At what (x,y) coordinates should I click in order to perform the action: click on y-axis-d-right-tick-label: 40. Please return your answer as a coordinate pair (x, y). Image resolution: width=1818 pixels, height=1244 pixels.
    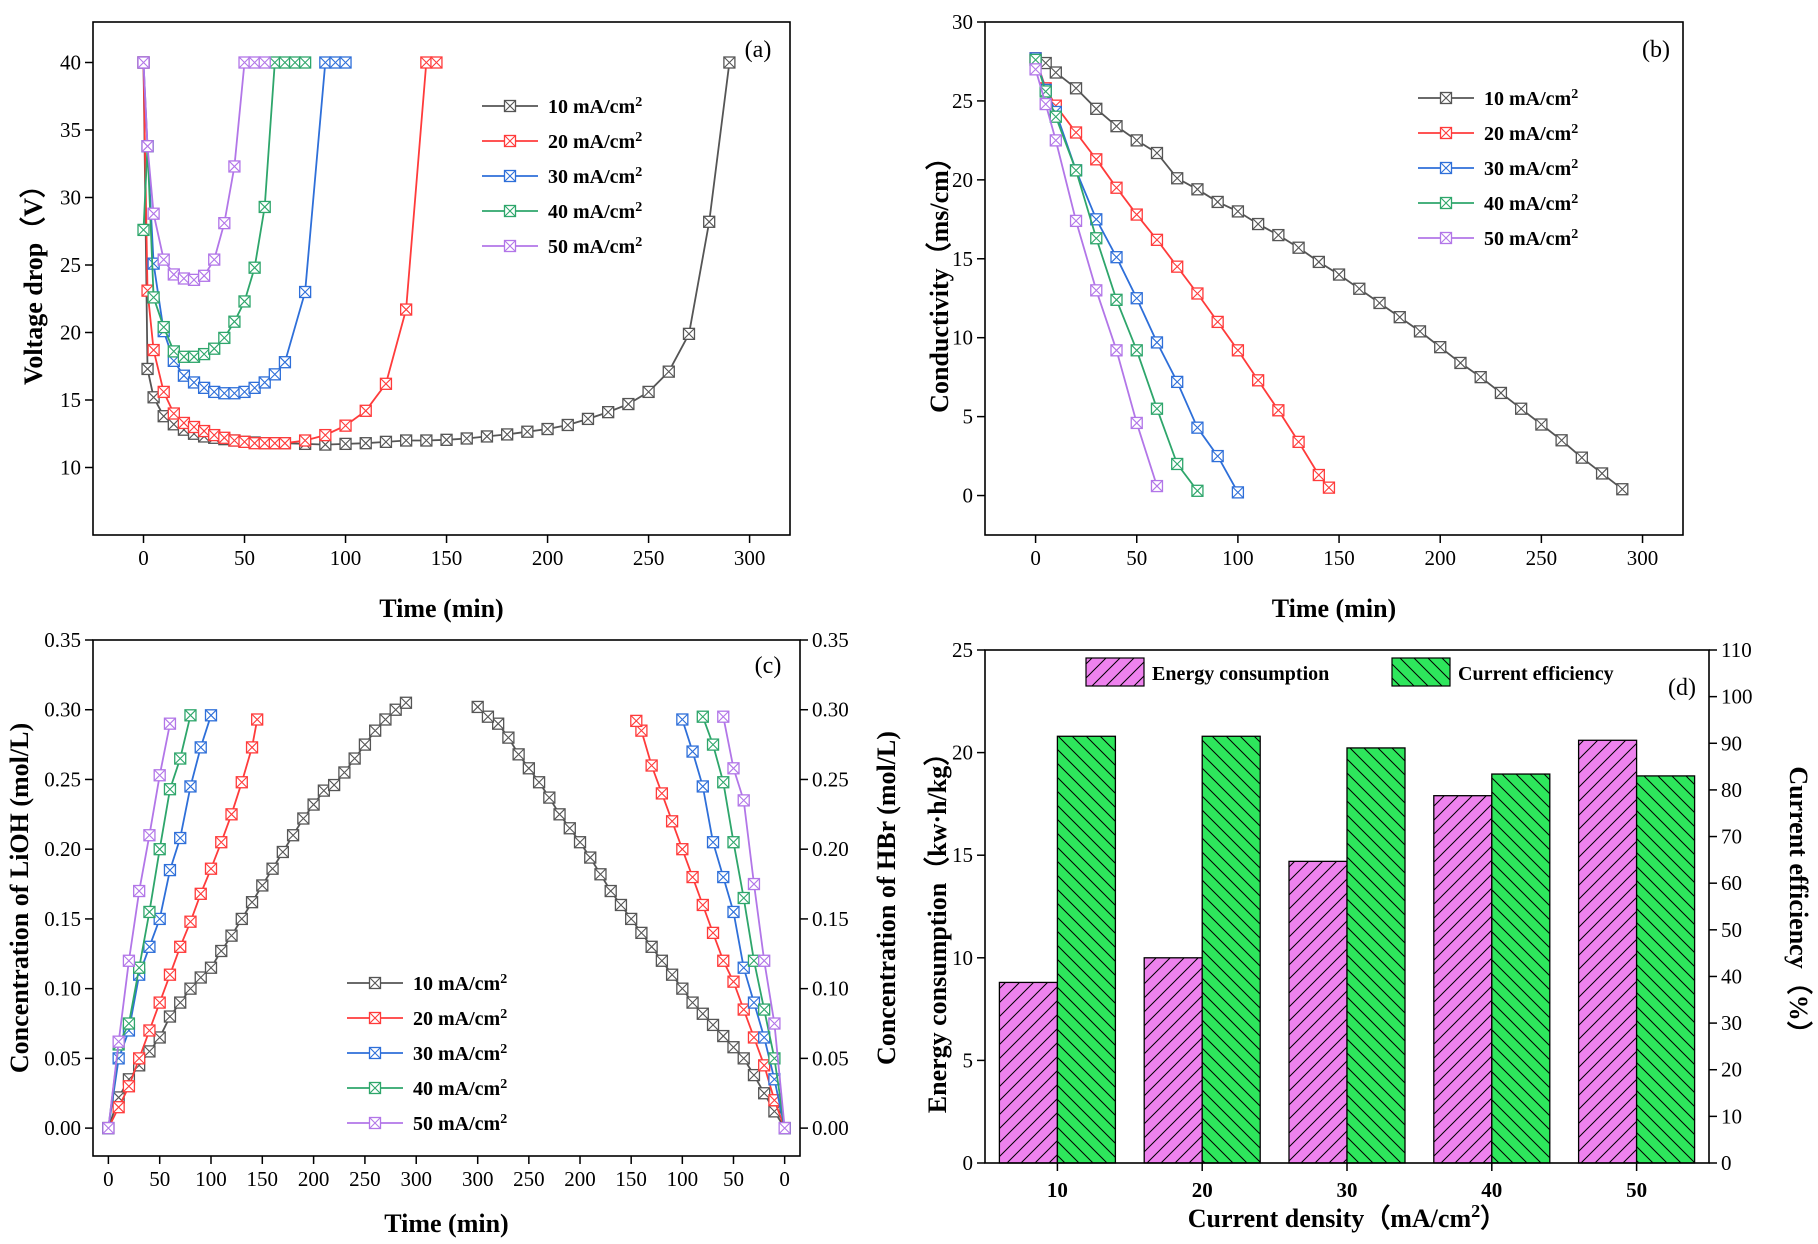
    Looking at the image, I should click on (1731, 976).